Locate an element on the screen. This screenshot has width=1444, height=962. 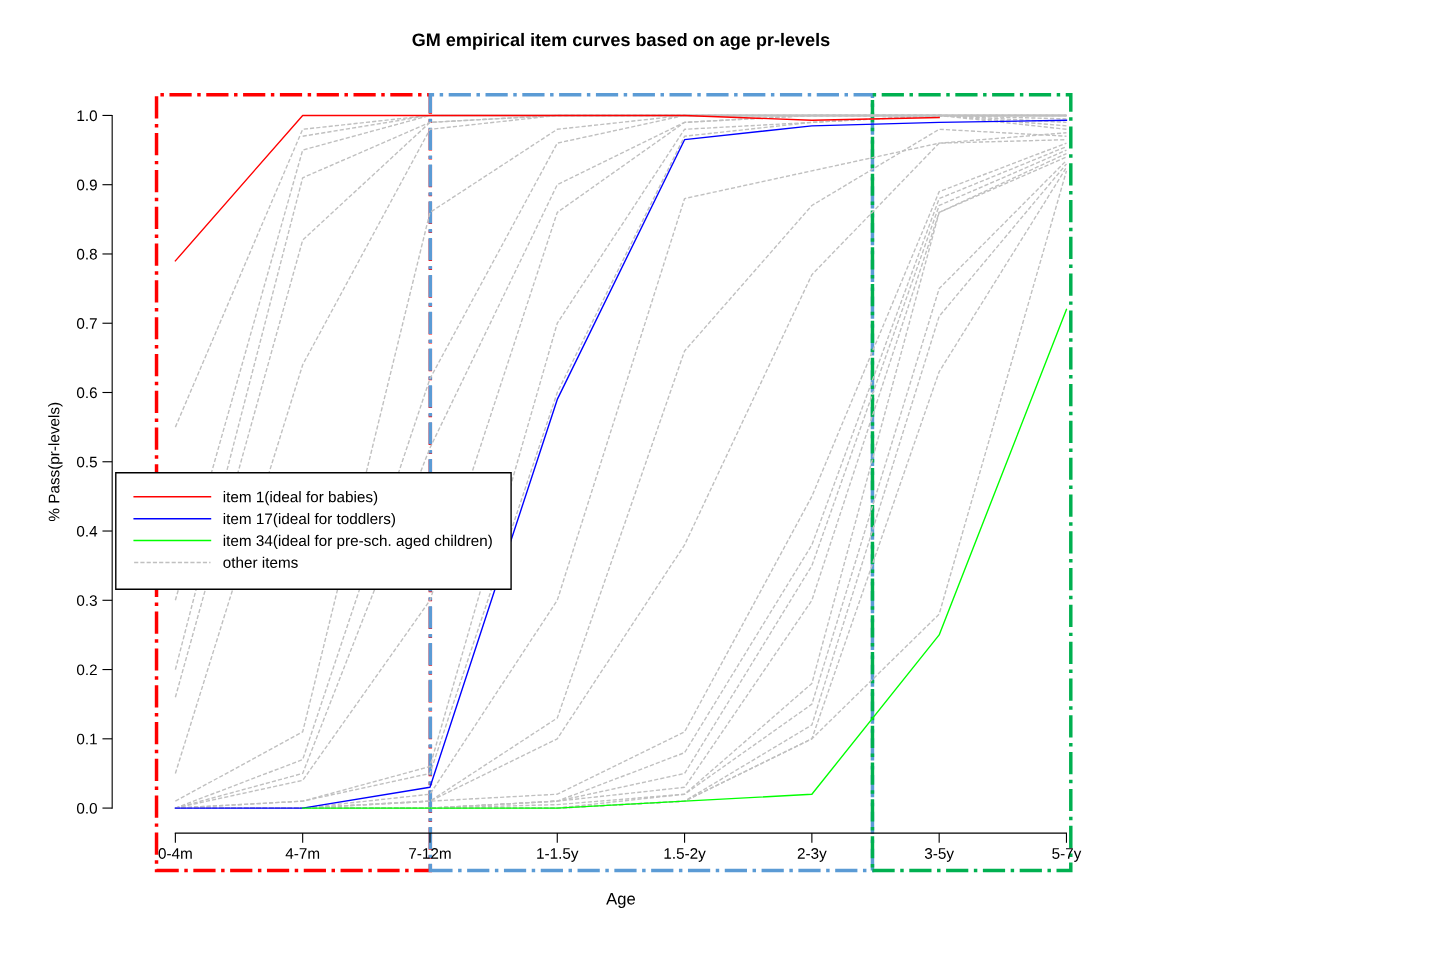
y-tick-label: 0.0 is located at coordinates (86, 808).